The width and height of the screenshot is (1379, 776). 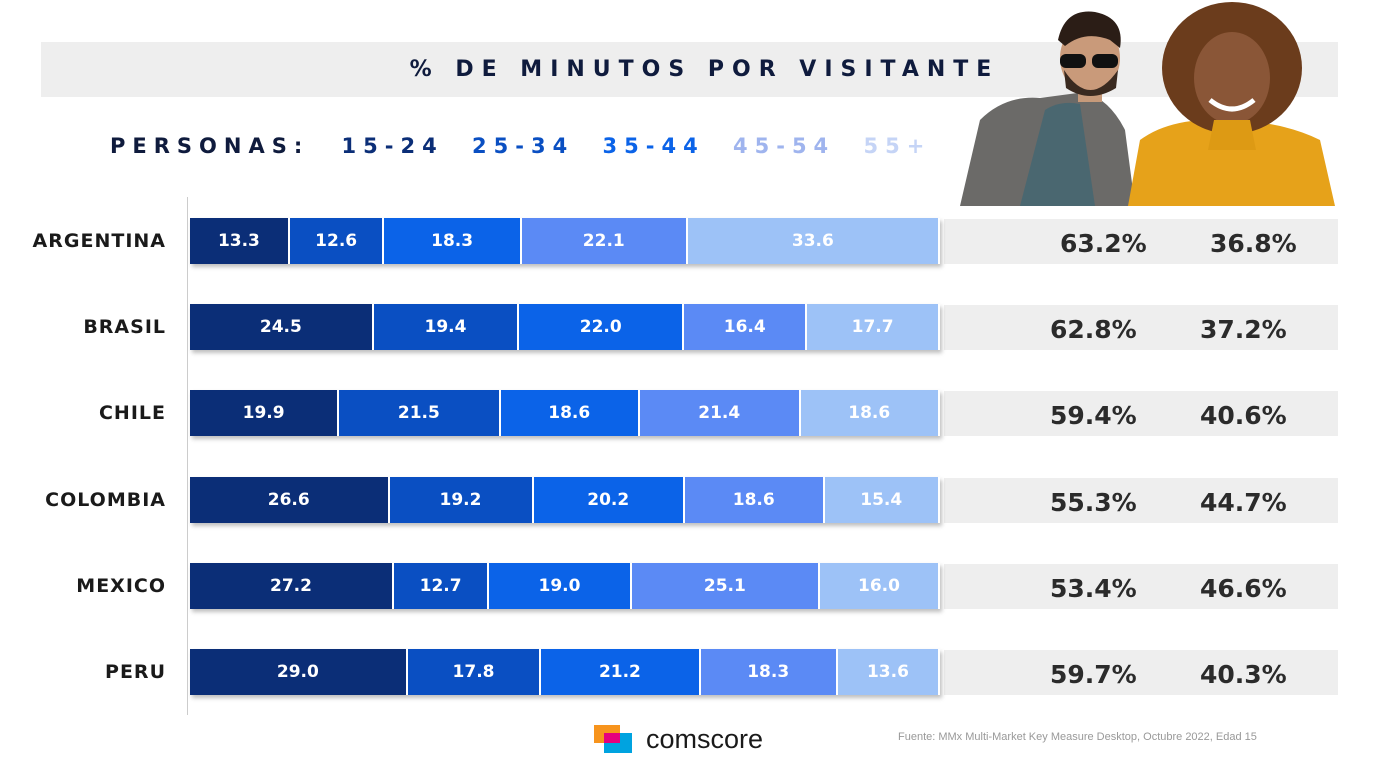 What do you see at coordinates (474, 672) in the screenshot?
I see `bar-segment: 17.8` at bounding box center [474, 672].